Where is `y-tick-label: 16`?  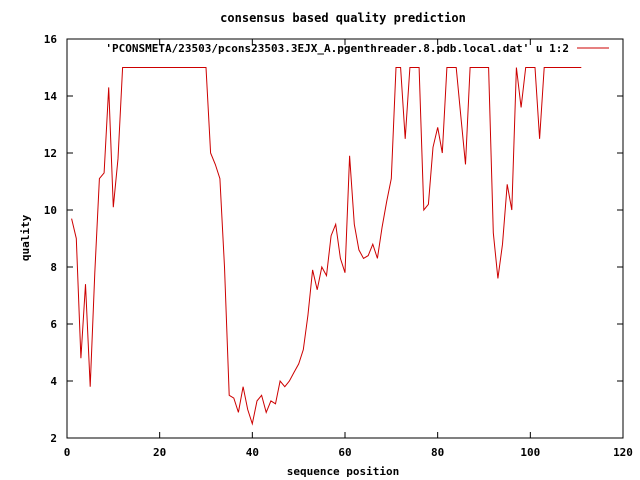
y-tick-label: 16 is located at coordinates (51, 39).